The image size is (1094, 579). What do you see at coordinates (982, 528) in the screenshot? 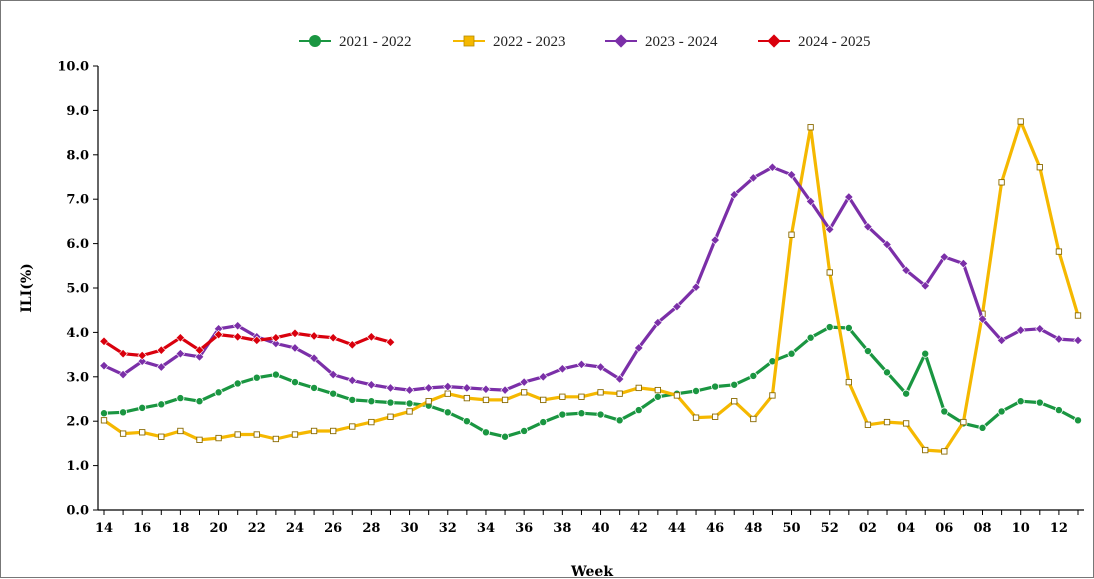
I see `x-tick-label: 08` at bounding box center [982, 528].